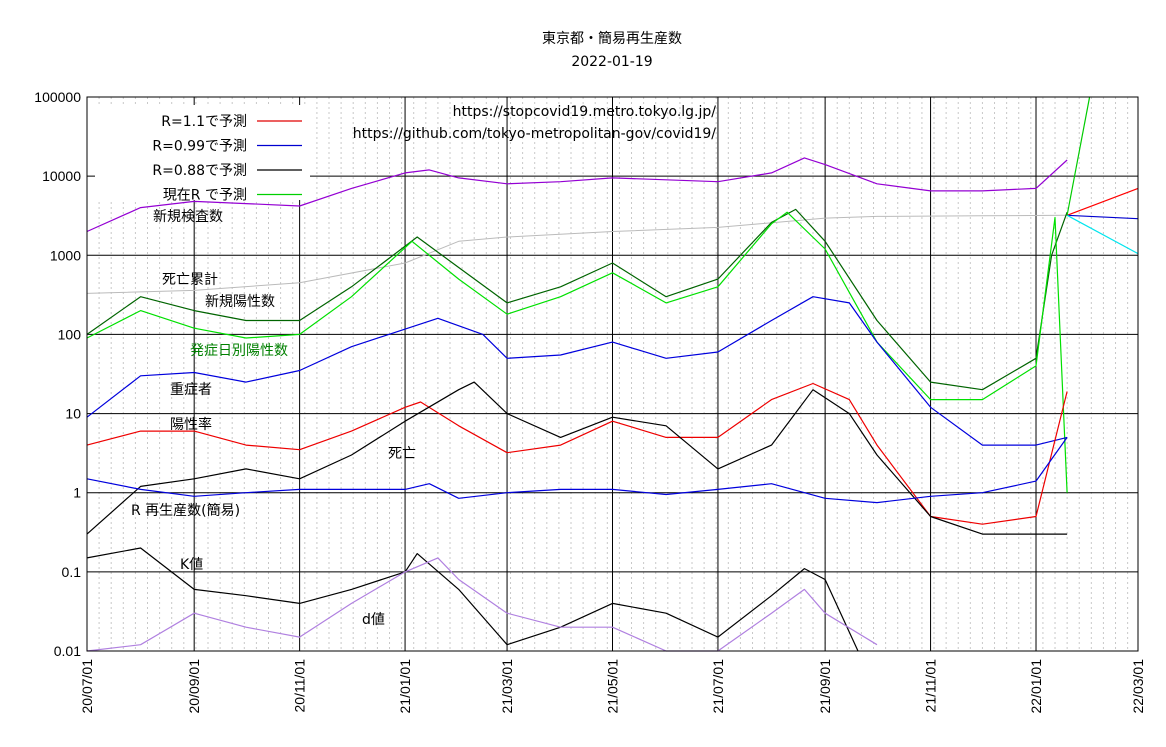 Image resolution: width=1166 pixels, height=747 pixels. I want to click on x-tick-label: 21/01/01, so click(405, 686).